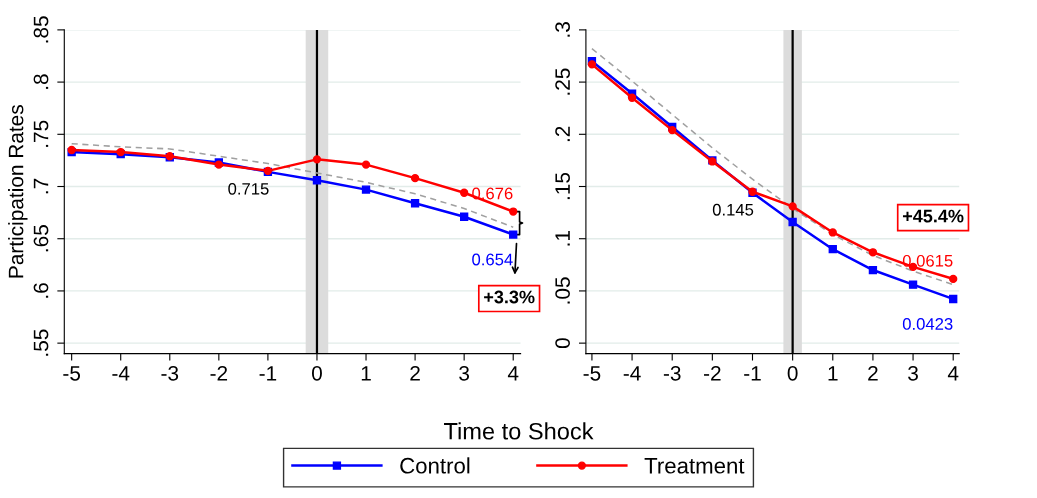  I want to click on y-tick-label: .7, so click(41, 186).